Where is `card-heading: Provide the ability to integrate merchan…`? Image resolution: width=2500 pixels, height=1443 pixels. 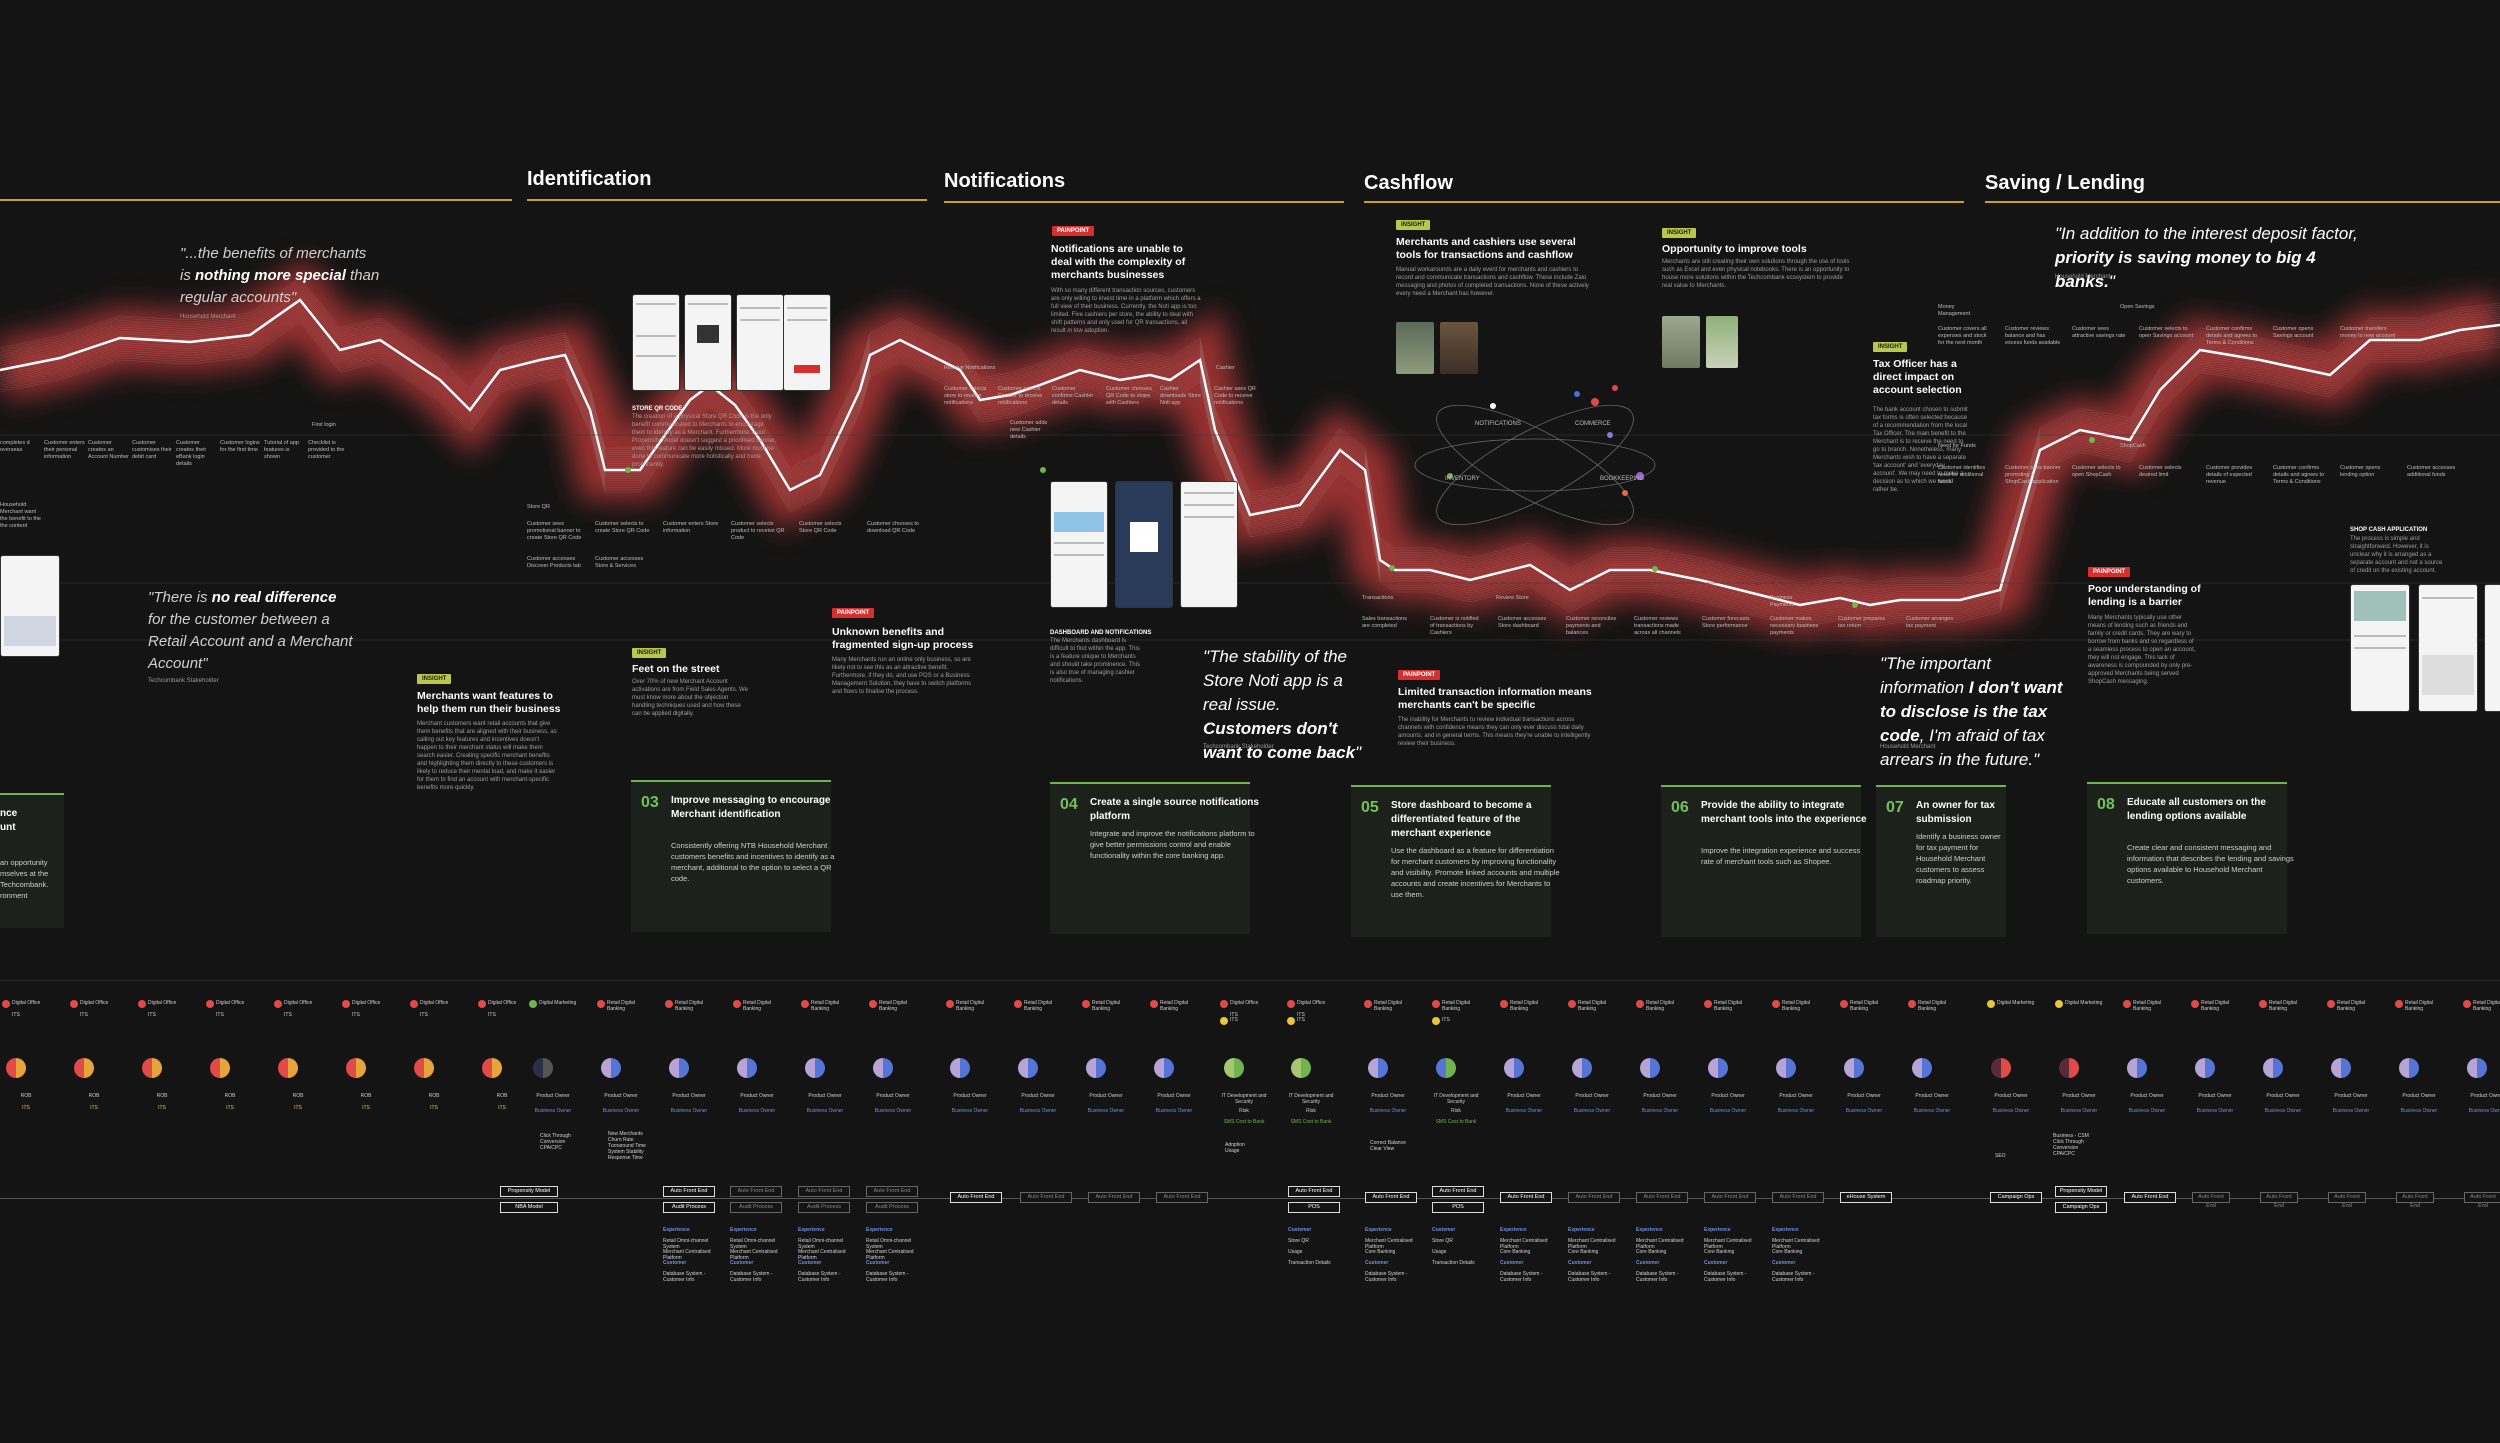 card-heading: Provide the ability to integrate merchan… is located at coordinates (1784, 812).